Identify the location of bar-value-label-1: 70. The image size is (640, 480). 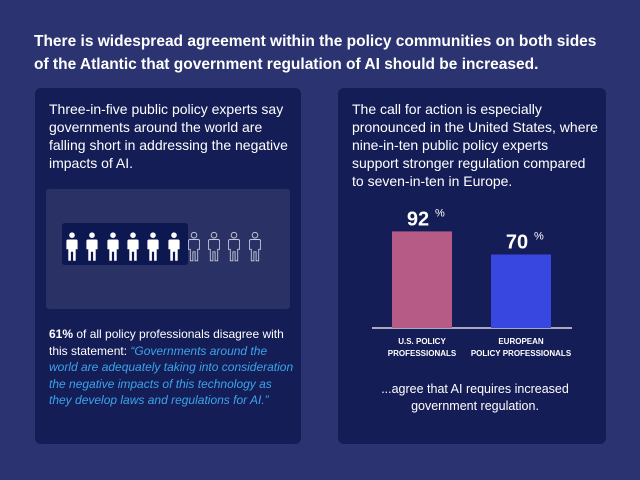
(517, 243).